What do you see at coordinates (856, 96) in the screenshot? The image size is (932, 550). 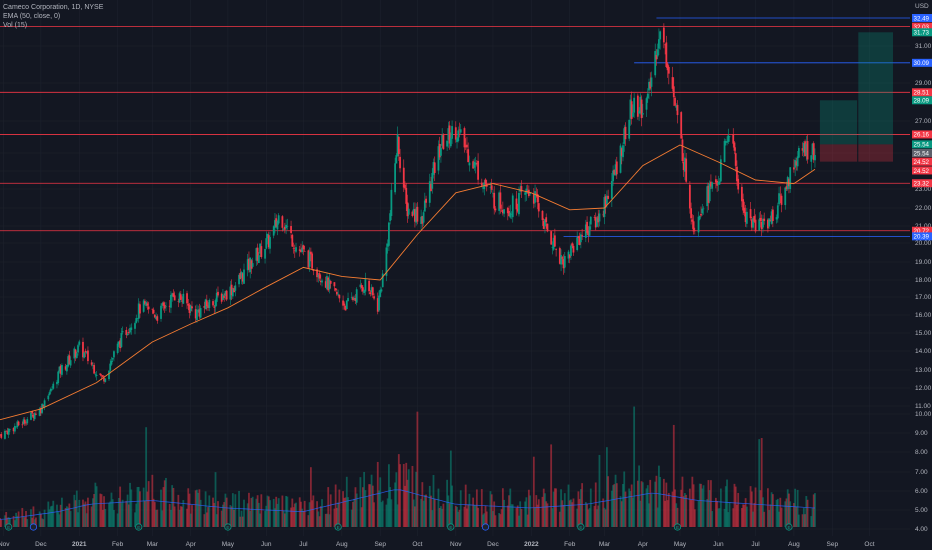 I see `position-boxes` at bounding box center [856, 96].